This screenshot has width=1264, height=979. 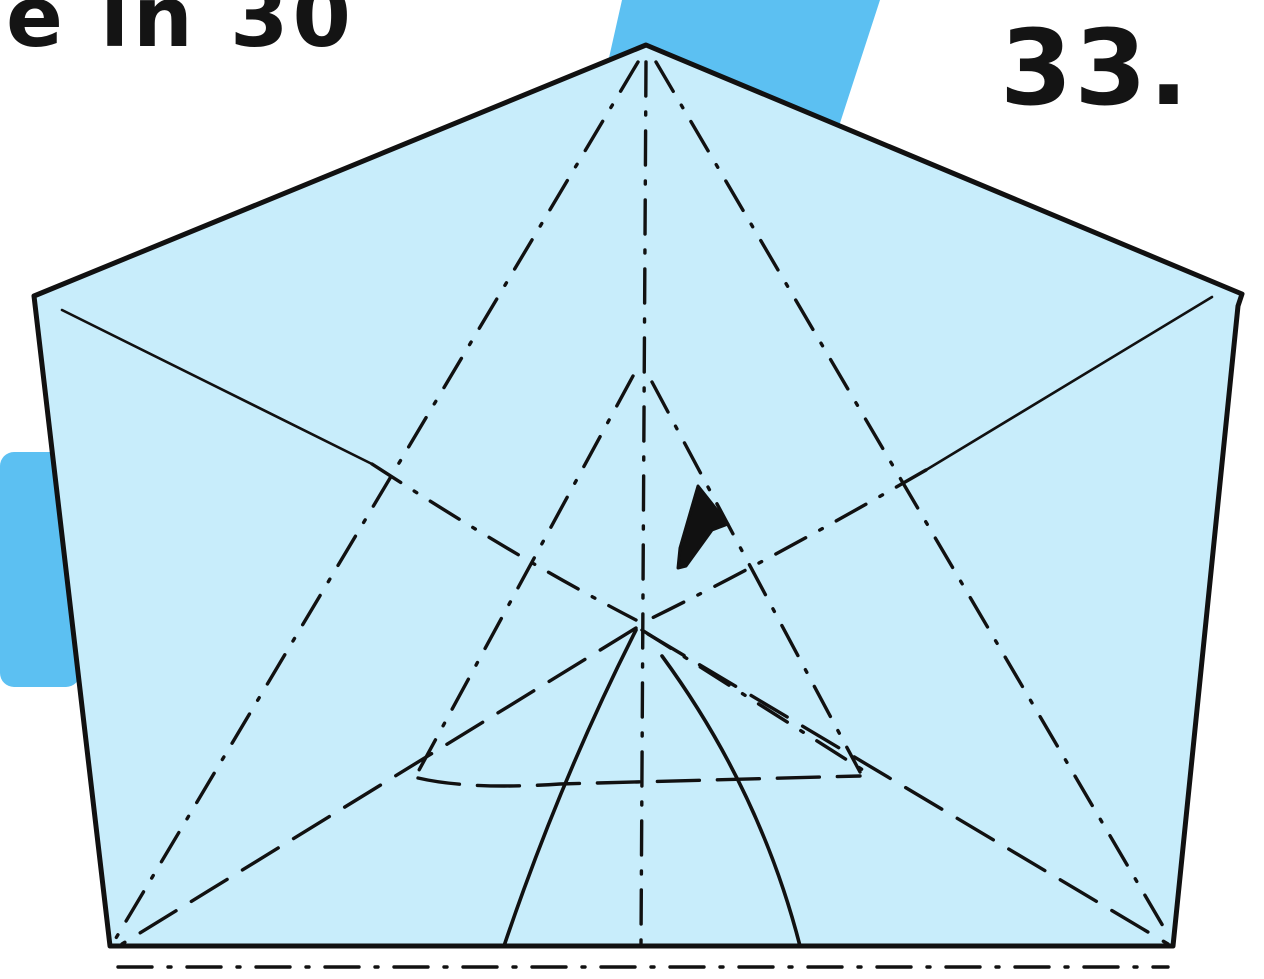 I want to click on thin-crease-right, so click(x=1069, y=383).